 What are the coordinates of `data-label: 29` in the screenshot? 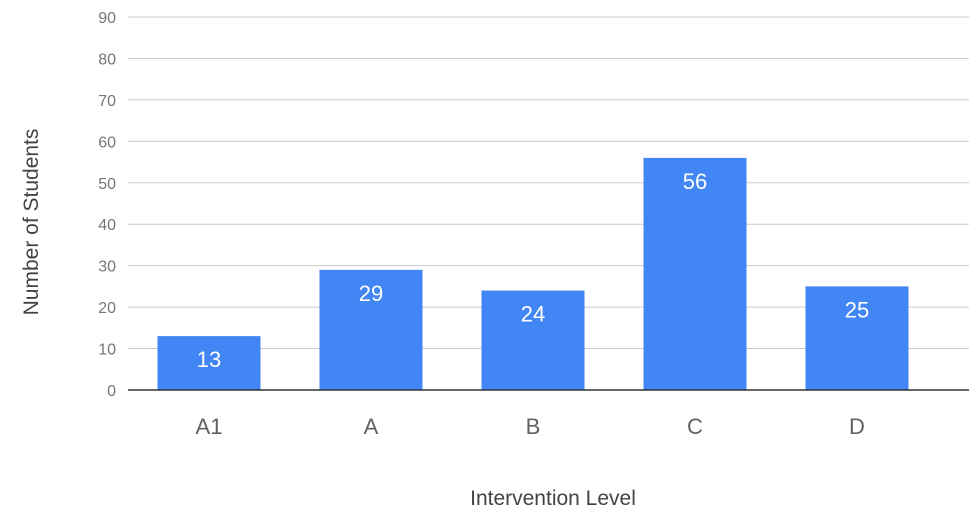 It's located at (371, 293).